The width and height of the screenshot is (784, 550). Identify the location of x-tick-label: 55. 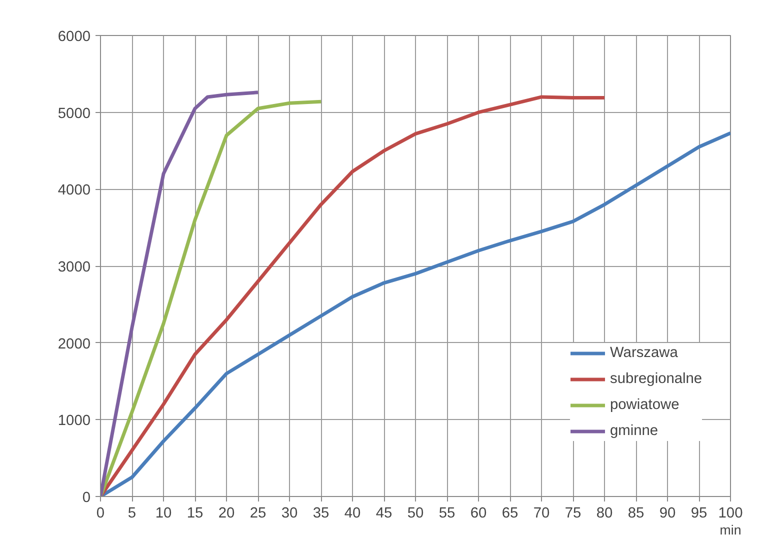
(447, 514).